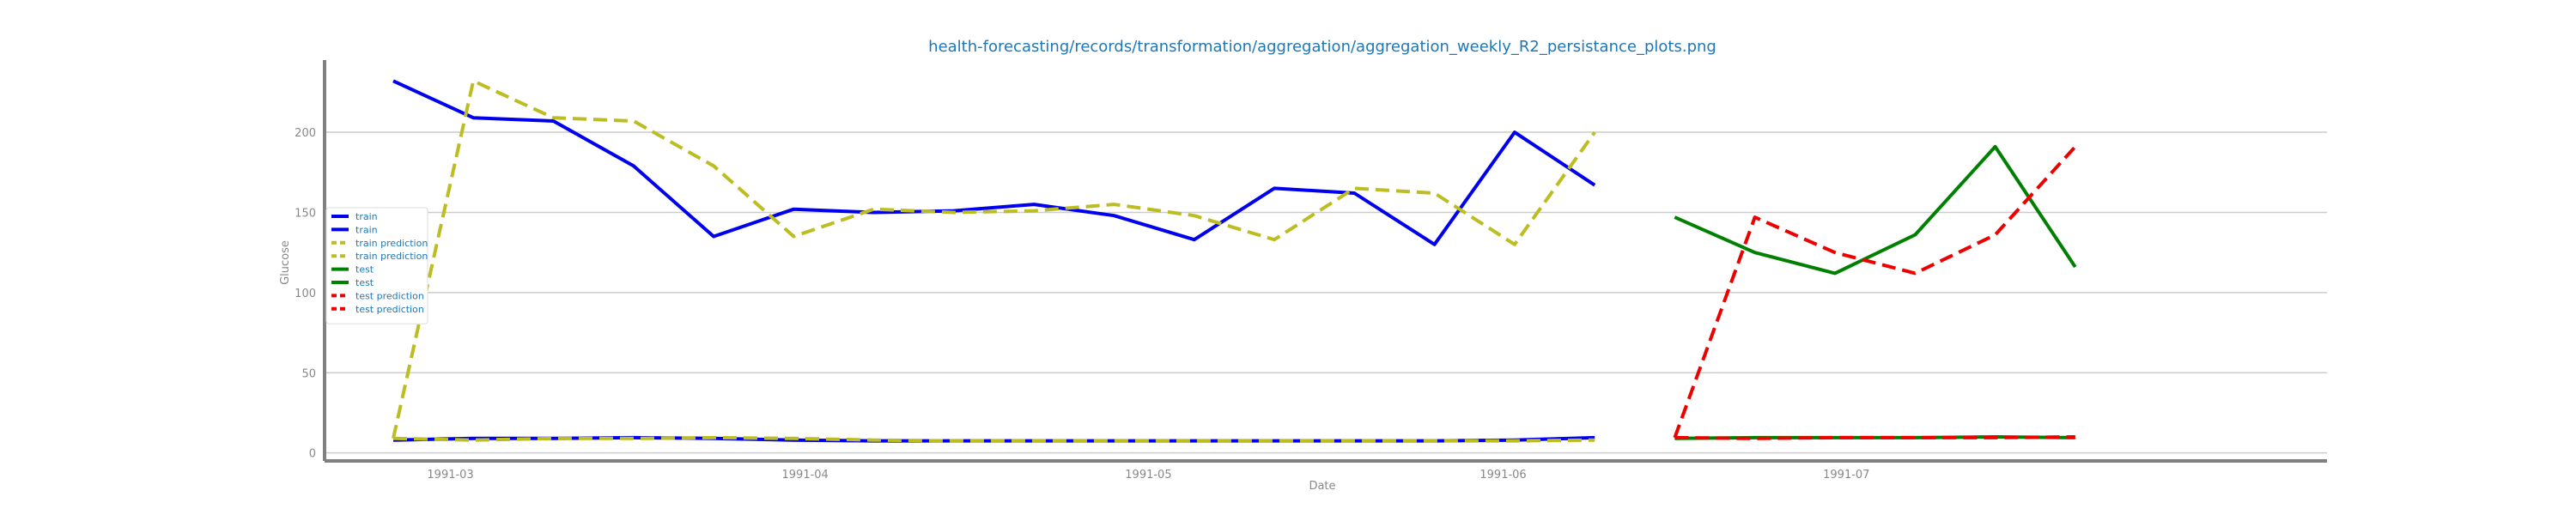 The image size is (2576, 515). I want to click on x-tick-label: 1991-03, so click(450, 475).